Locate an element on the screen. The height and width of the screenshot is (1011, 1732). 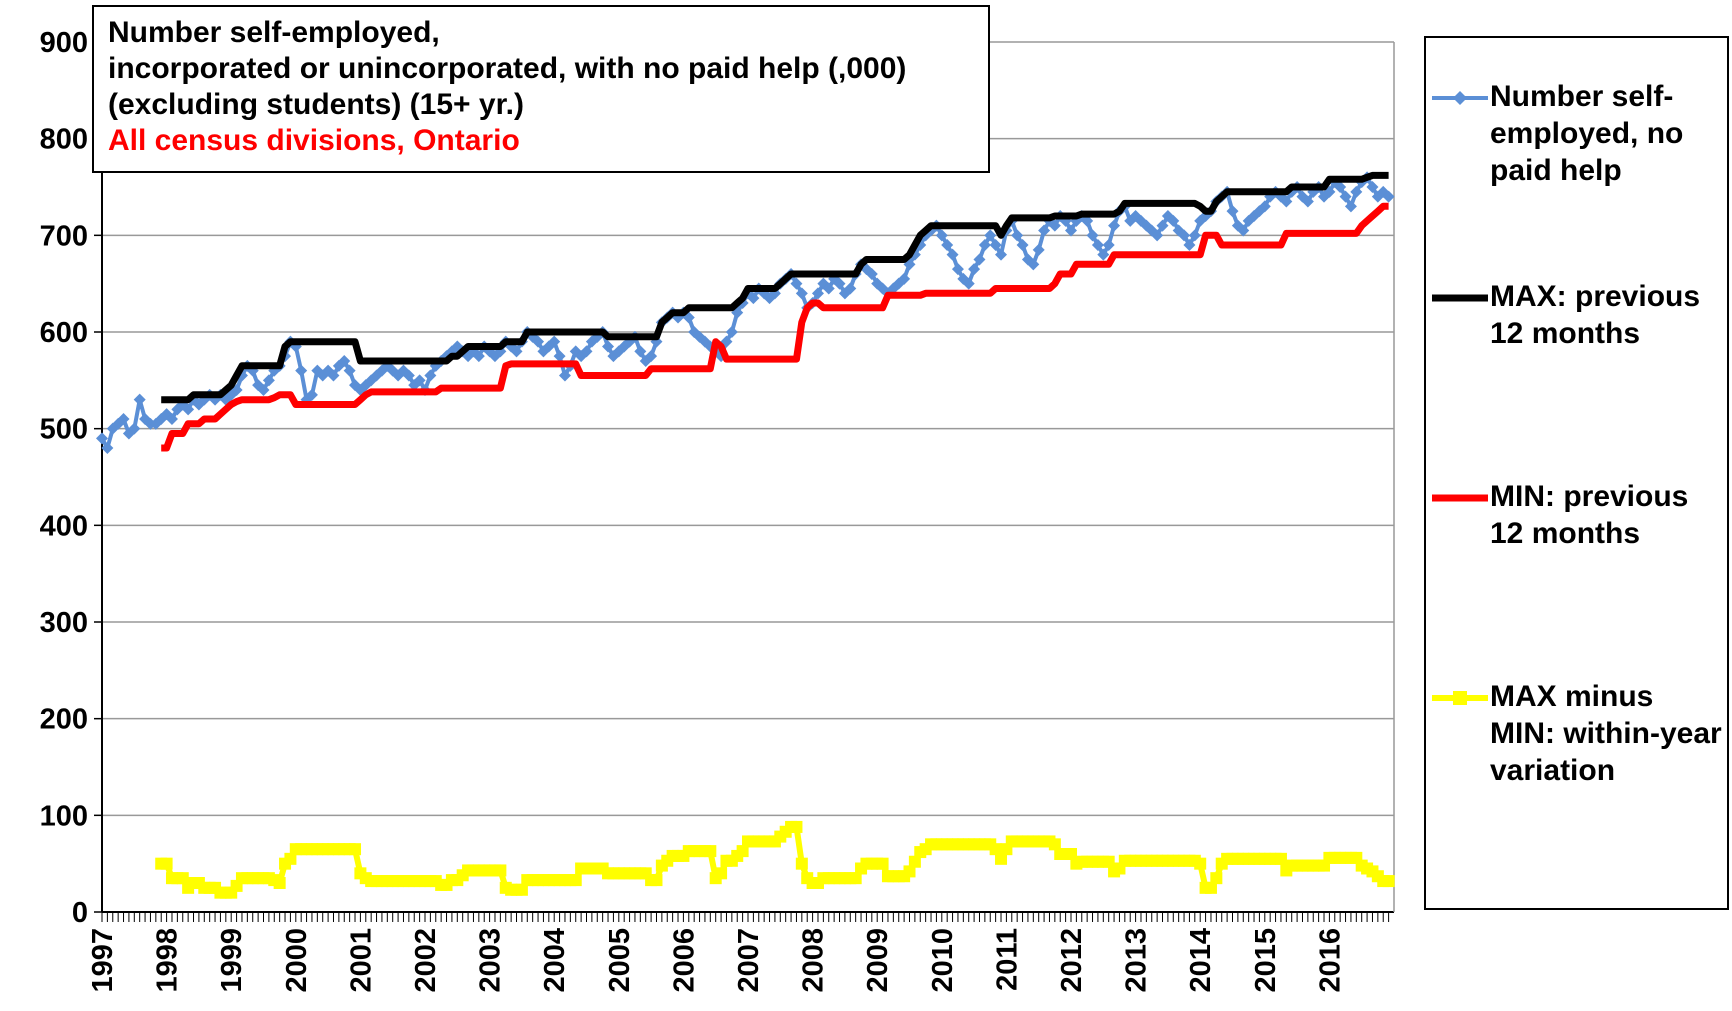
x-tick-label: 2000 is located at coordinates (297, 960).